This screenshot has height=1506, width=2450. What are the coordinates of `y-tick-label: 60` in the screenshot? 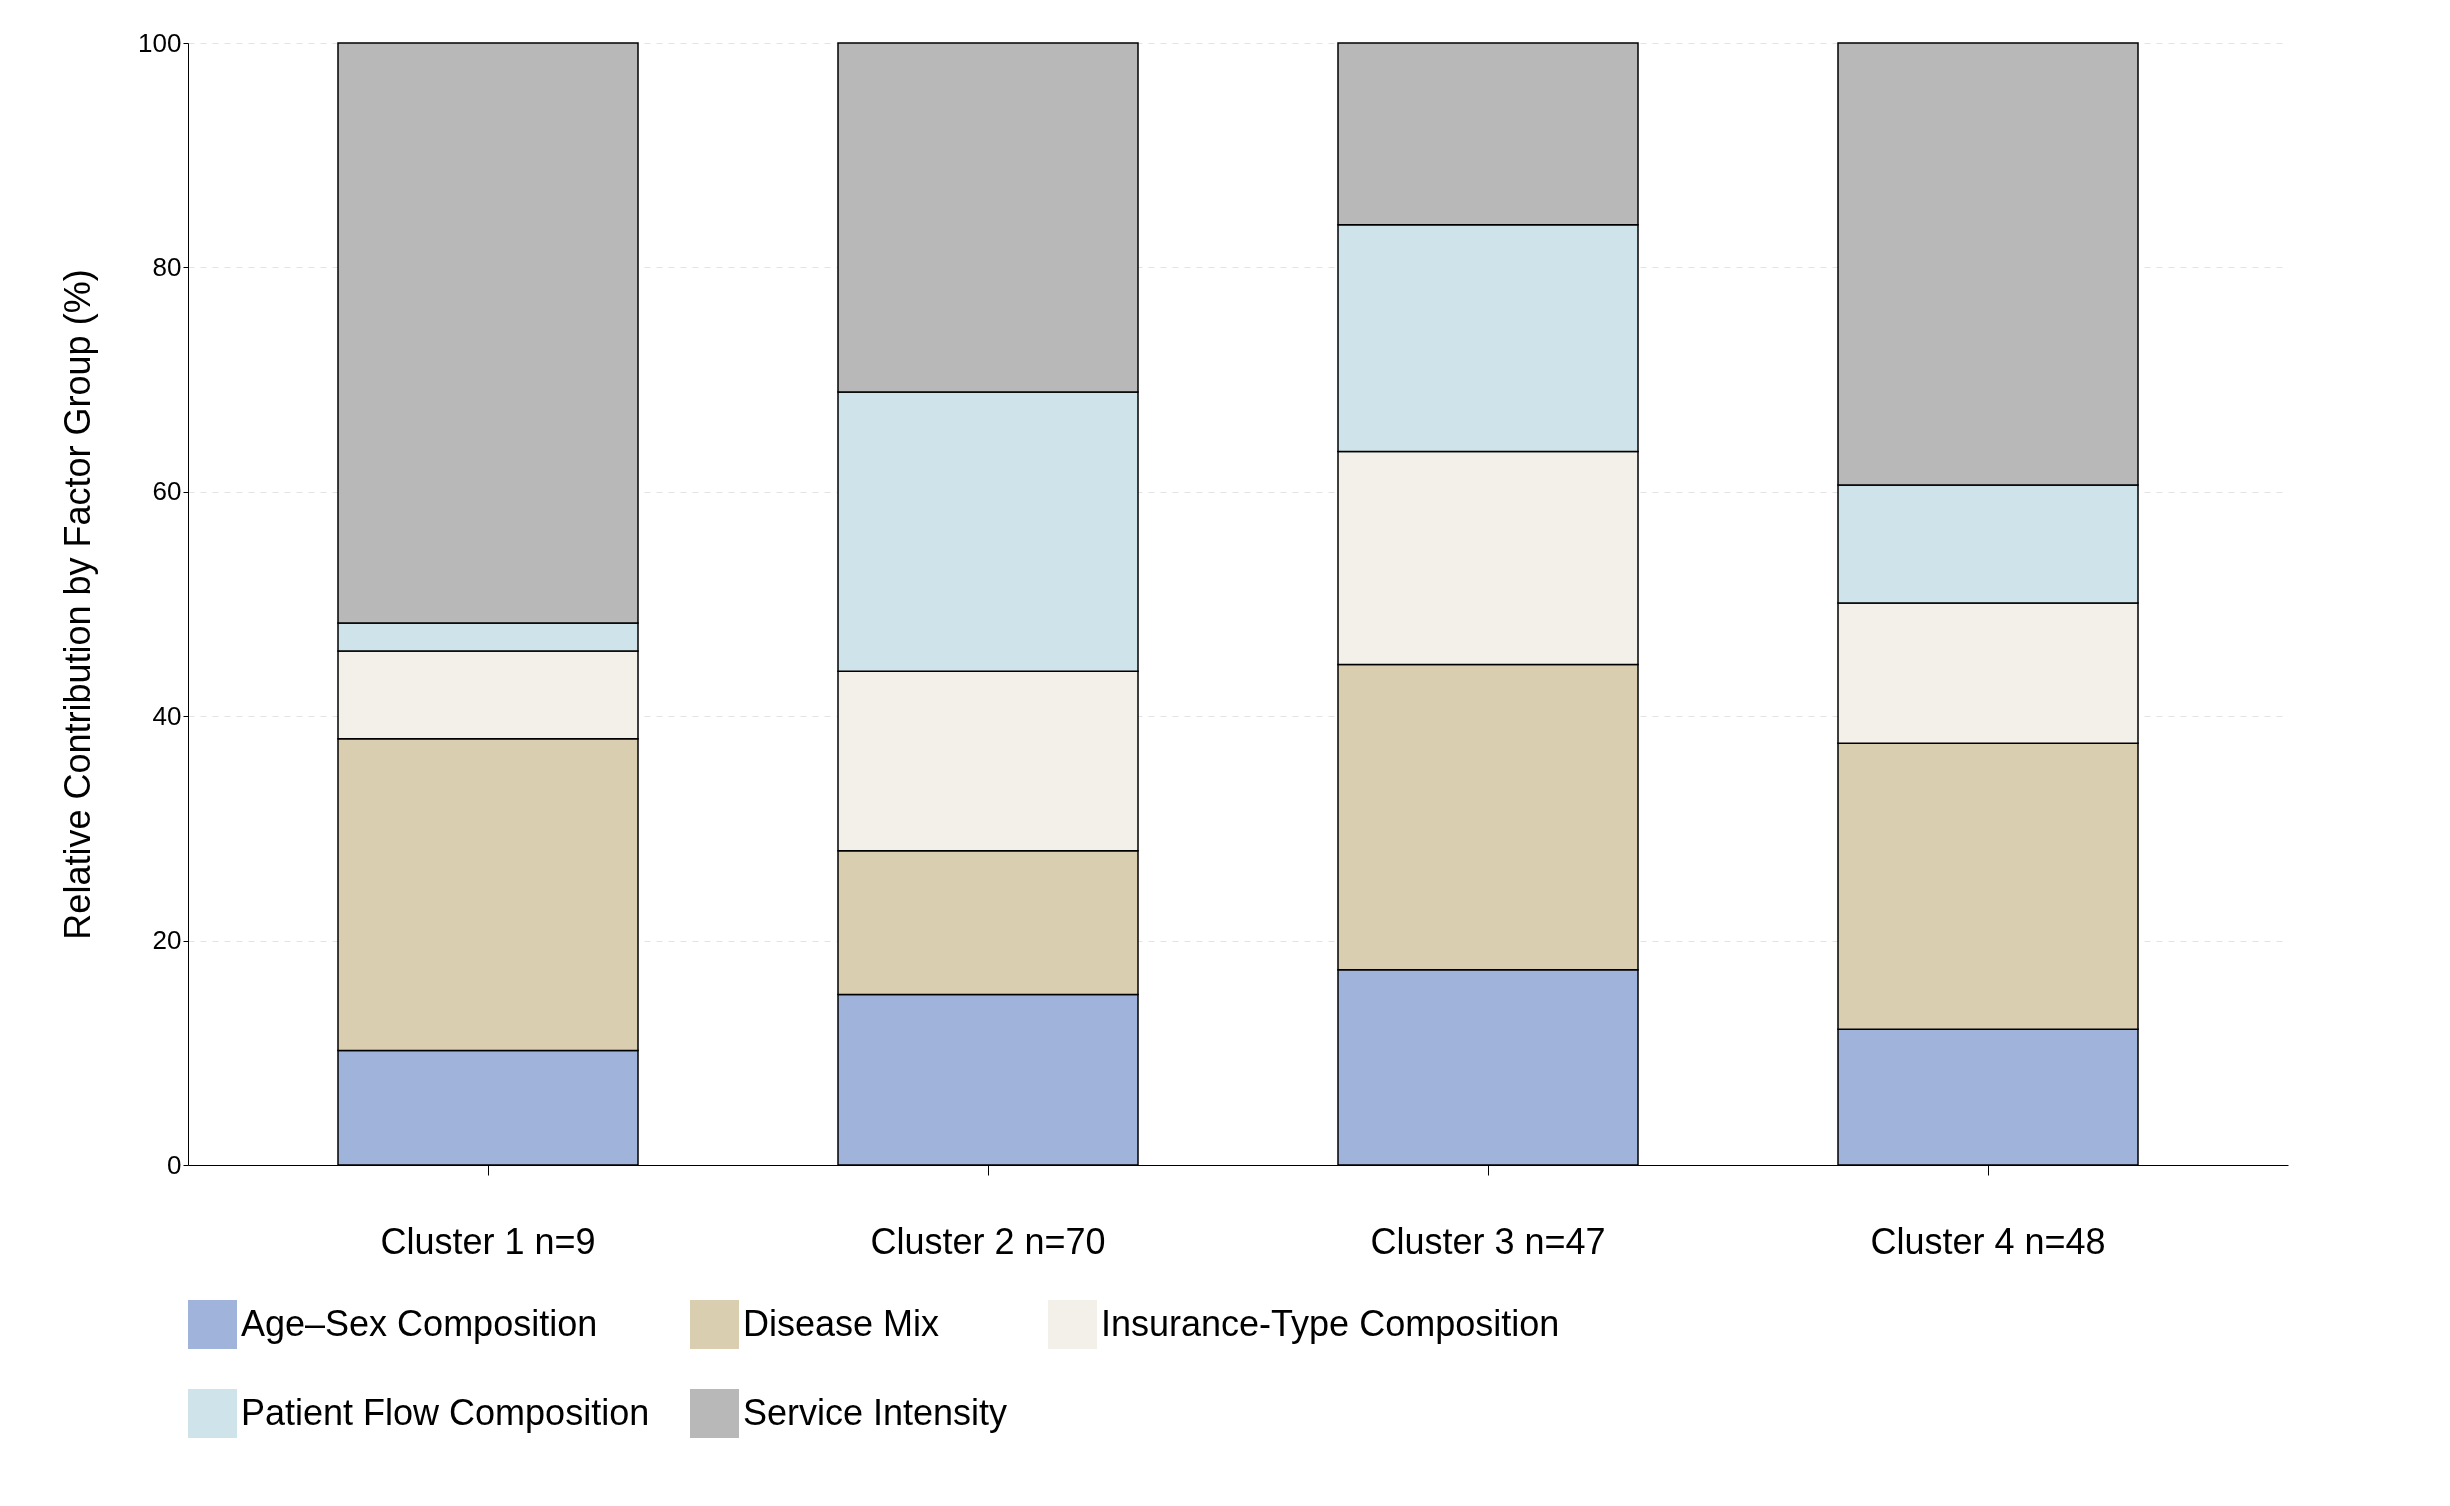 It's located at (167, 491).